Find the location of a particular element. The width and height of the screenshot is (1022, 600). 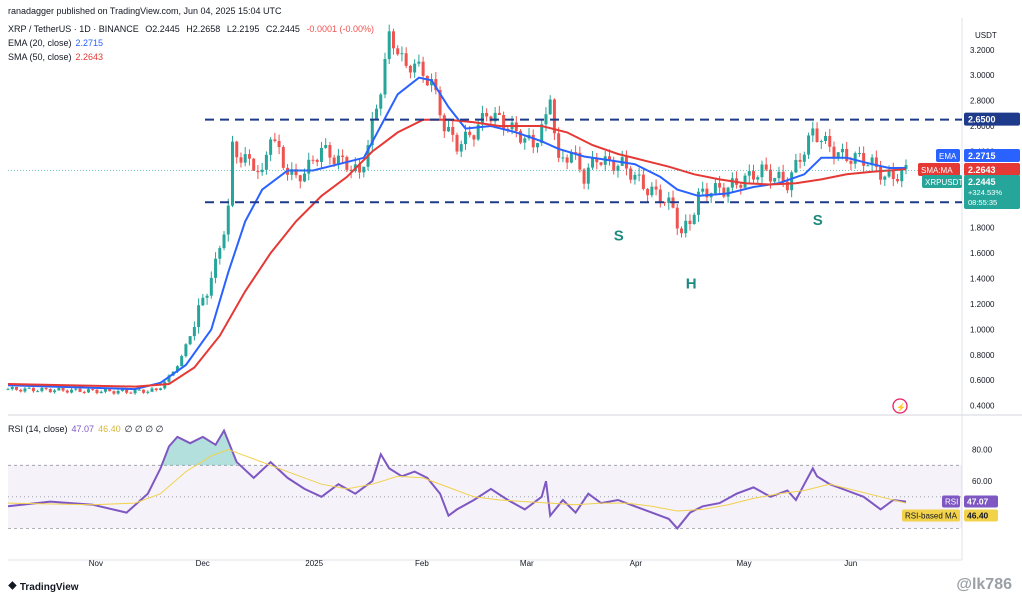

alert-flash-icon is located at coordinates (900, 406).